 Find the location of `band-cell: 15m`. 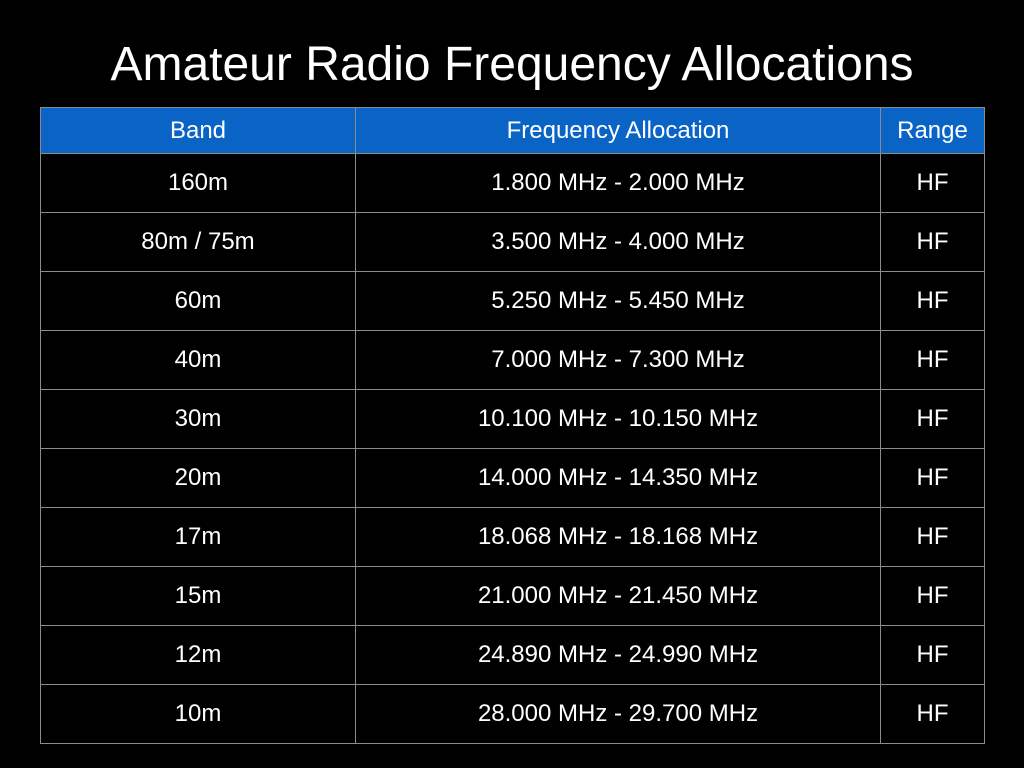

band-cell: 15m is located at coordinates (198, 596).